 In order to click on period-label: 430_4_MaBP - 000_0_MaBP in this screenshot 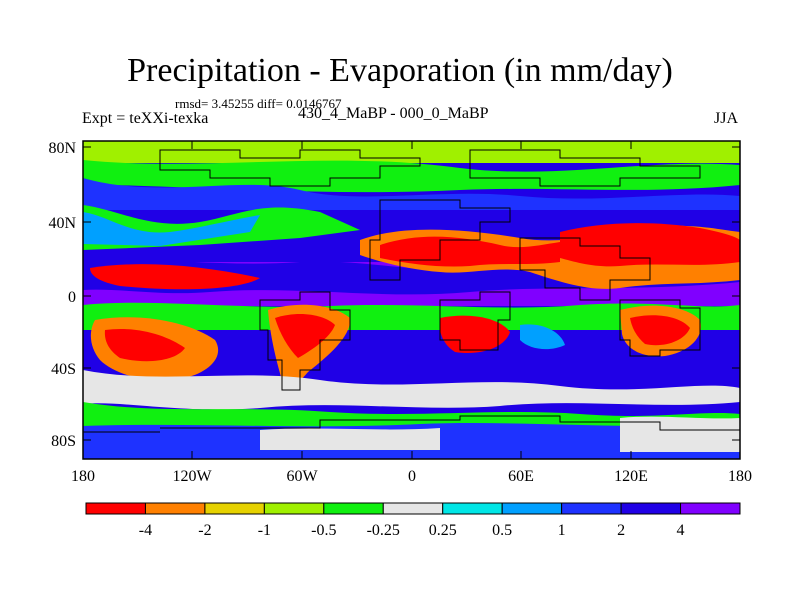, I will do `click(393, 113)`.